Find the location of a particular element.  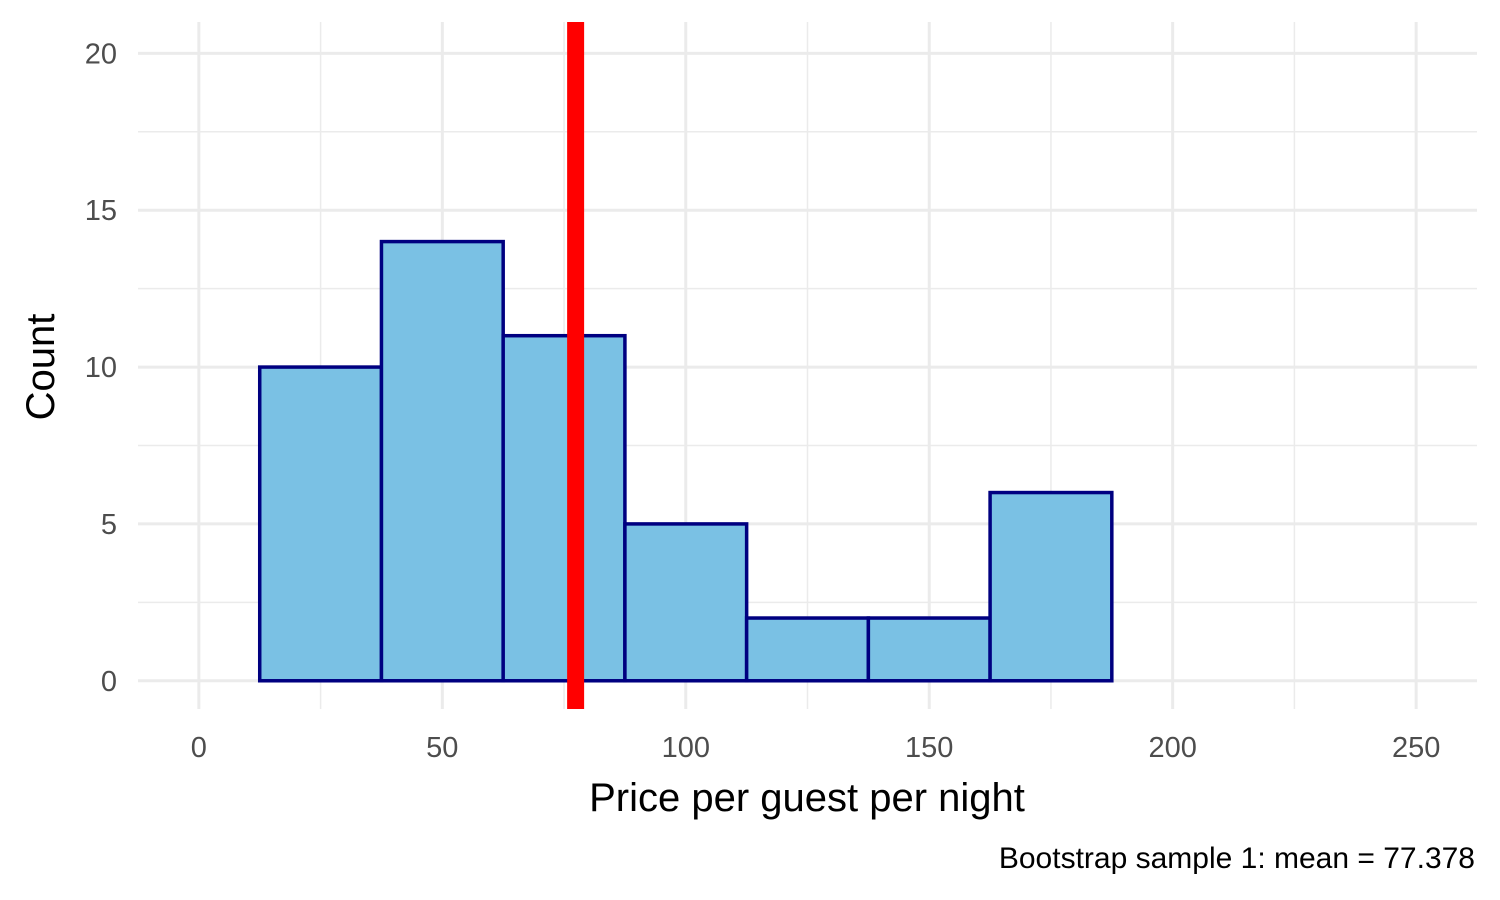

x-tick-label-2: 100 is located at coordinates (686, 748).